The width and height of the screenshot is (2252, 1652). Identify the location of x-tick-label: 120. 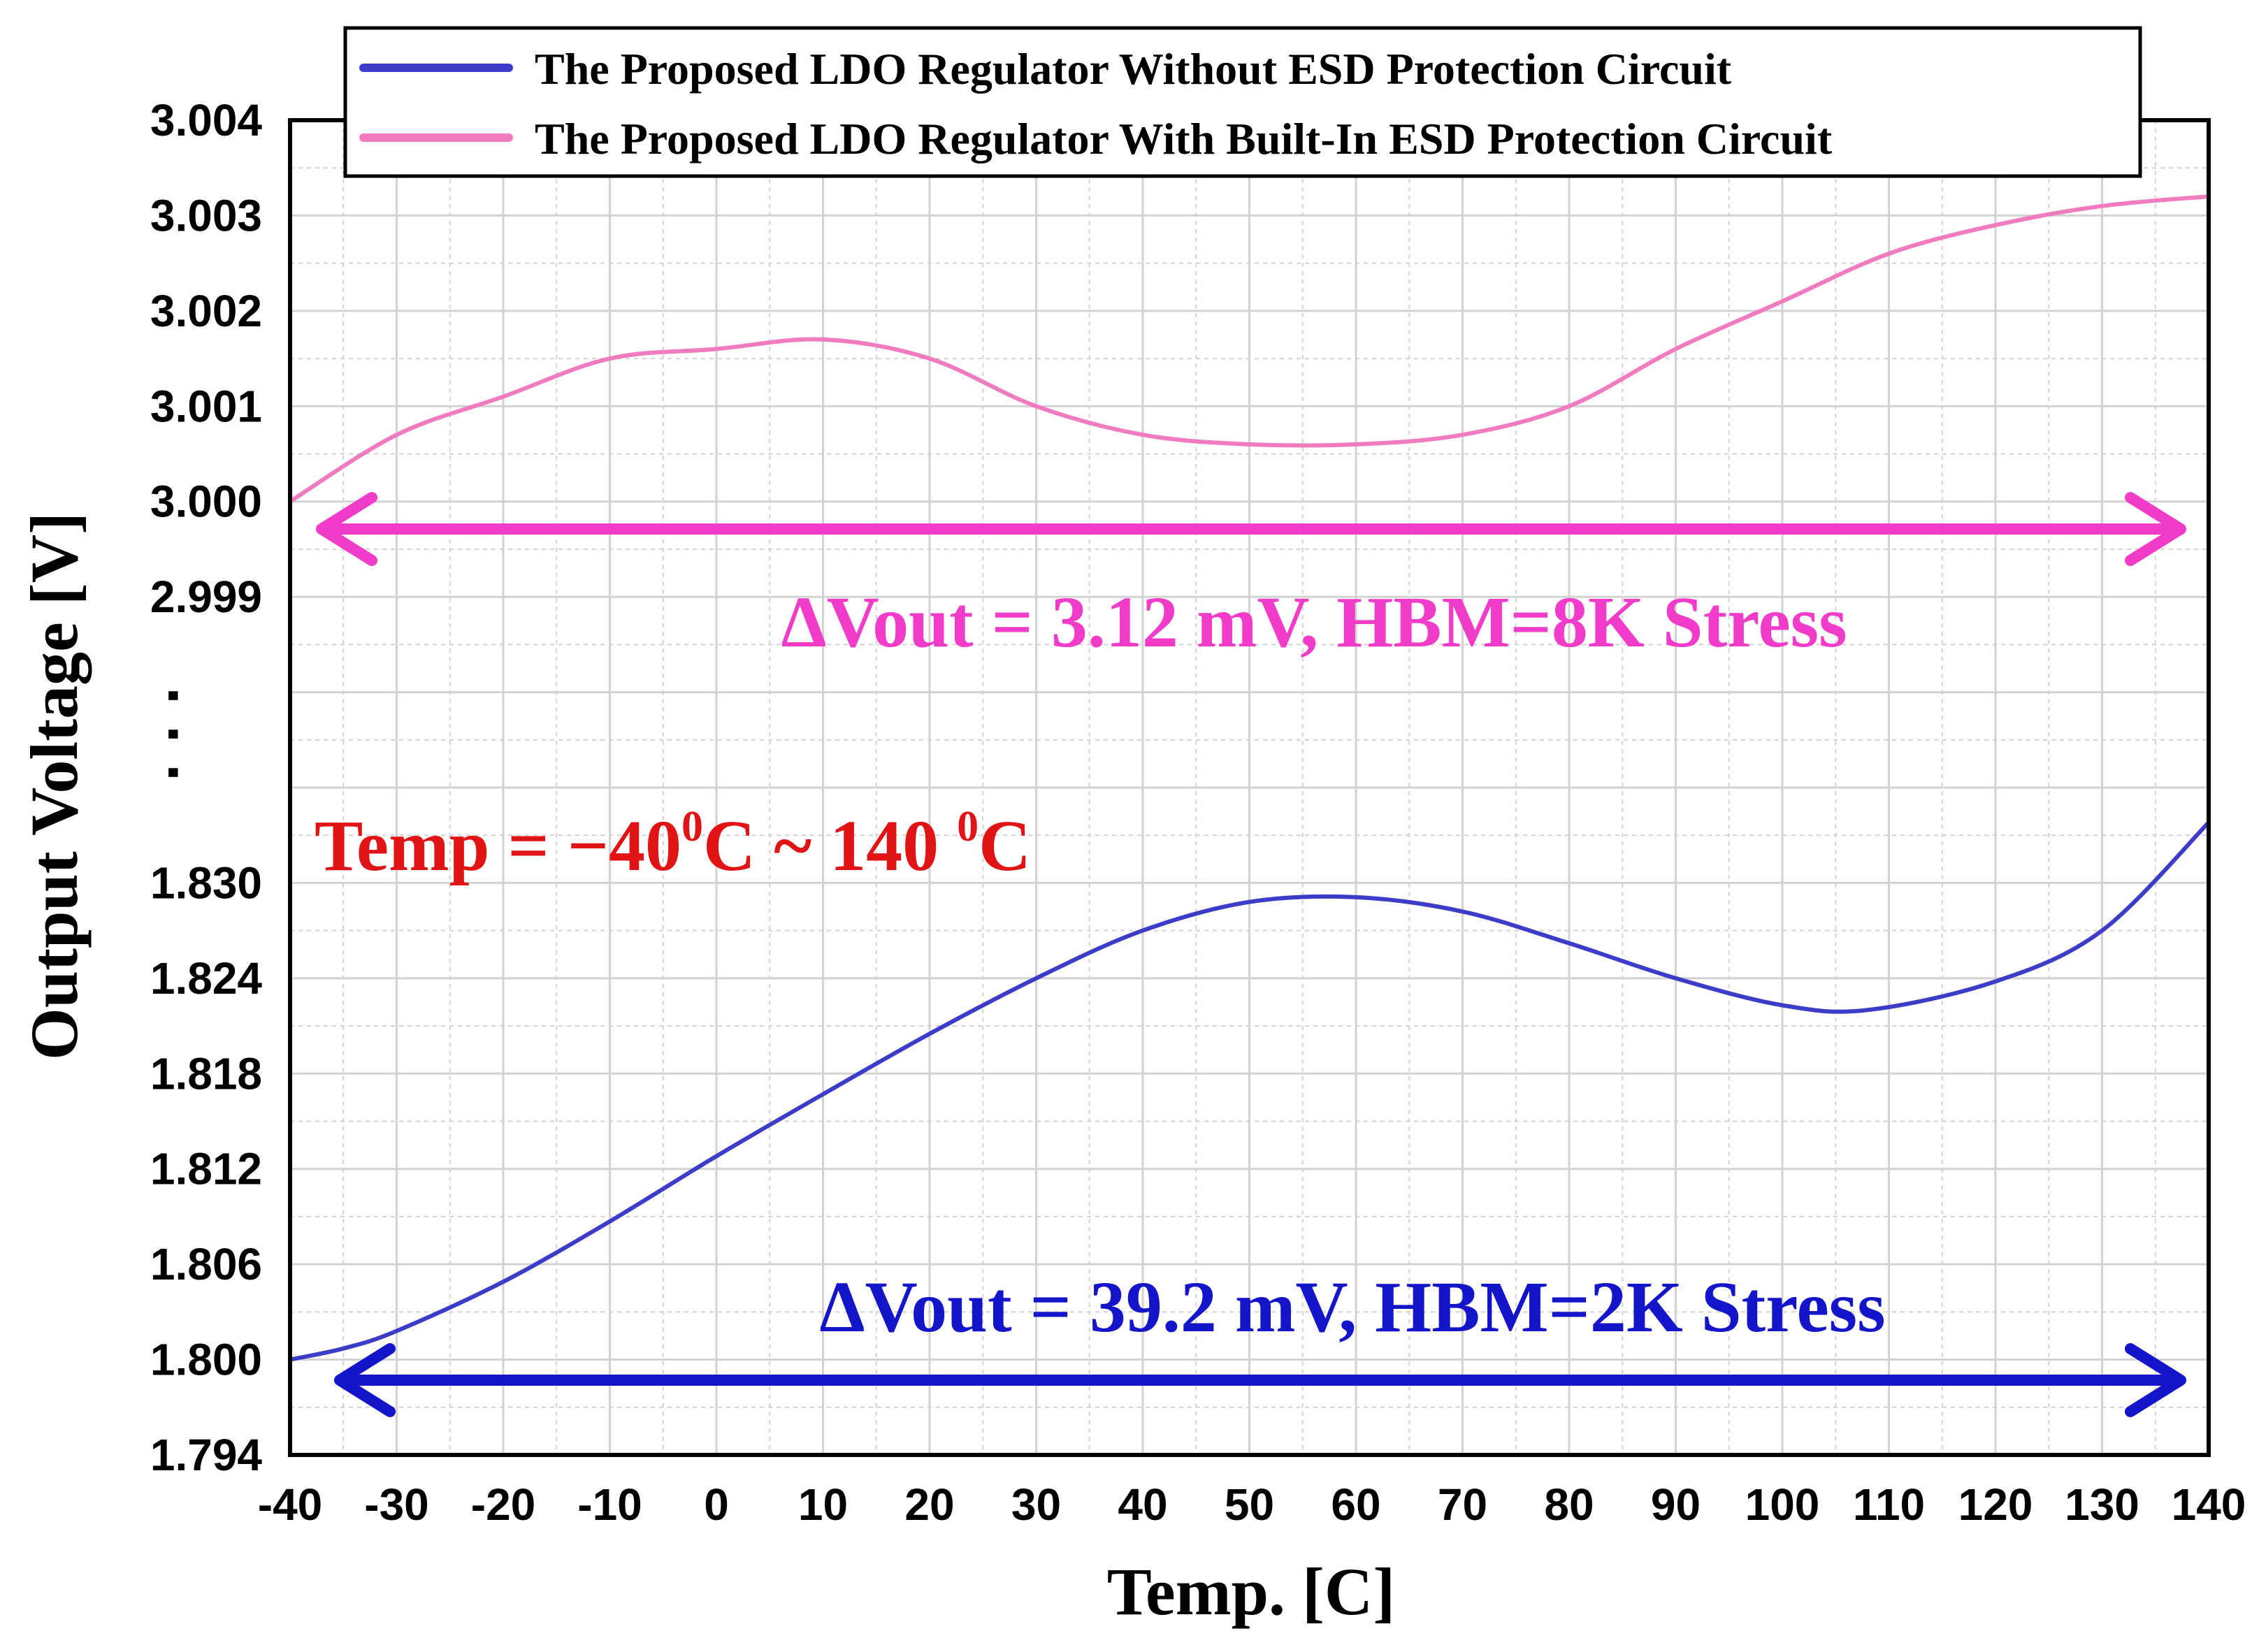
(1996, 1505).